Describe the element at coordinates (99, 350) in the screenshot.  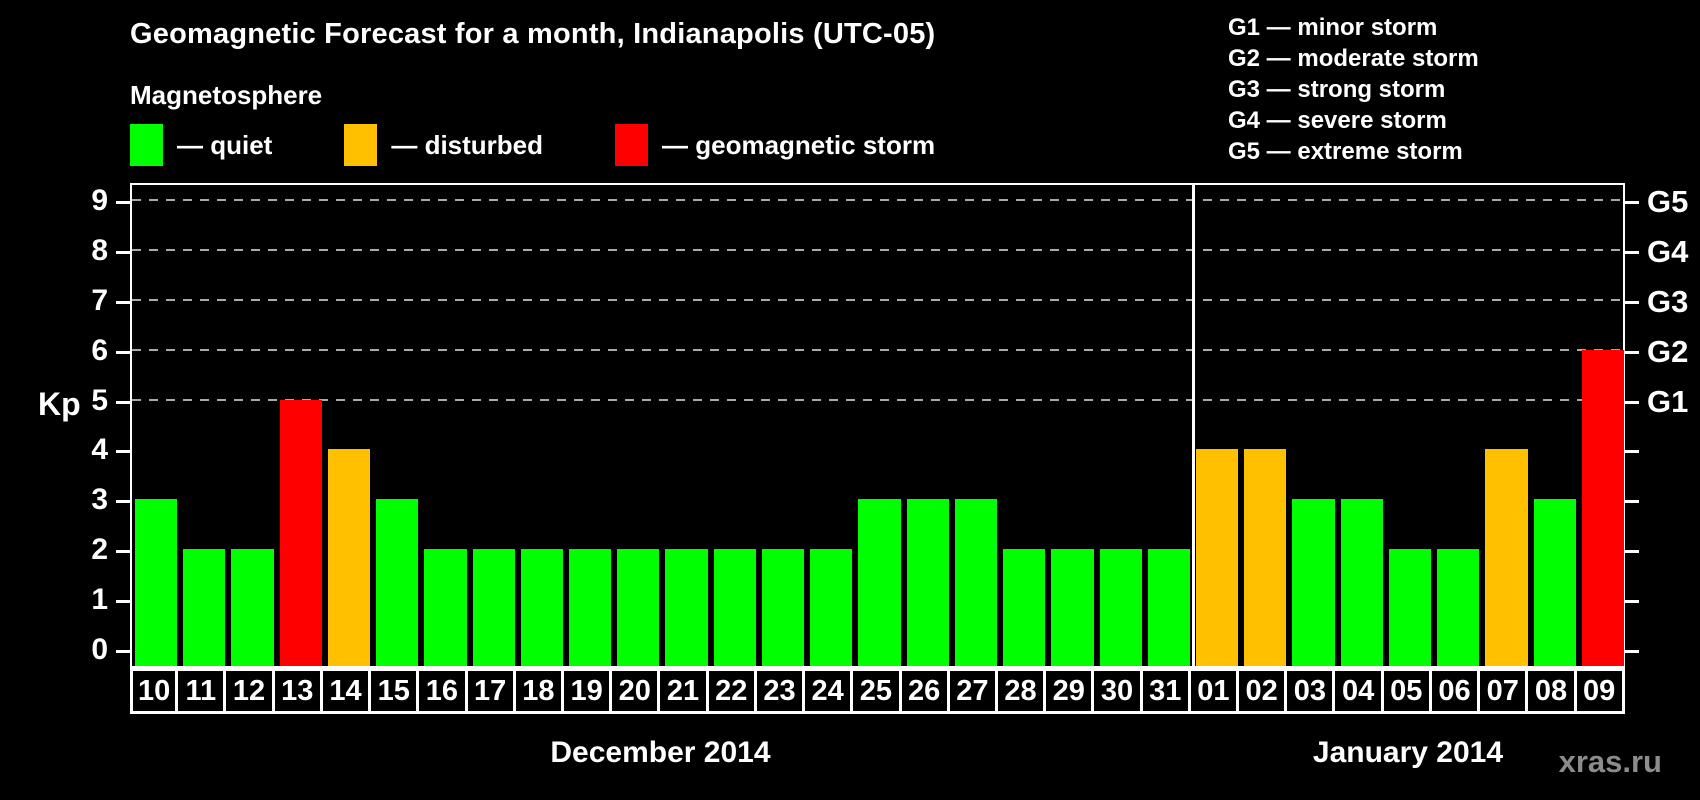
I see `y-tick-label-6: 6` at that location.